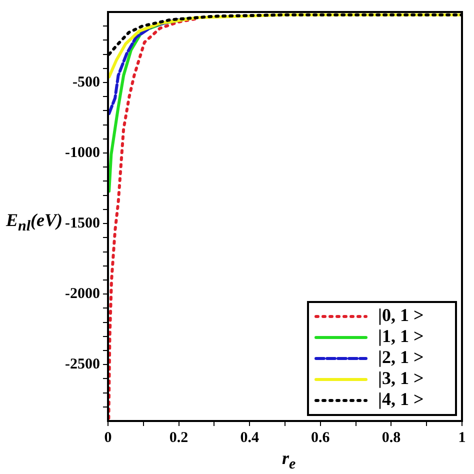 This screenshot has width=474, height=474. Describe the element at coordinates (82, 364) in the screenshot. I see `y-tick-label: -2500` at that location.